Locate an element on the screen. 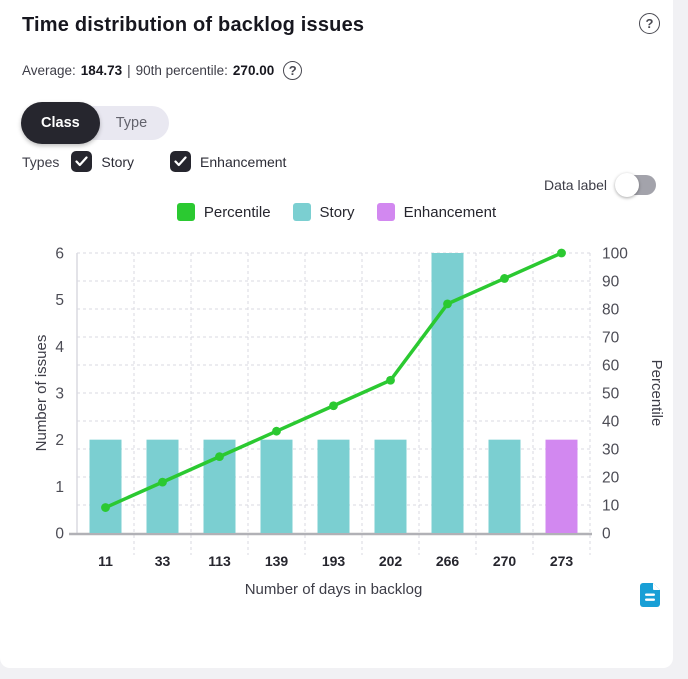 The height and width of the screenshot is (679, 688). summary-help-icon: ? is located at coordinates (293, 70).